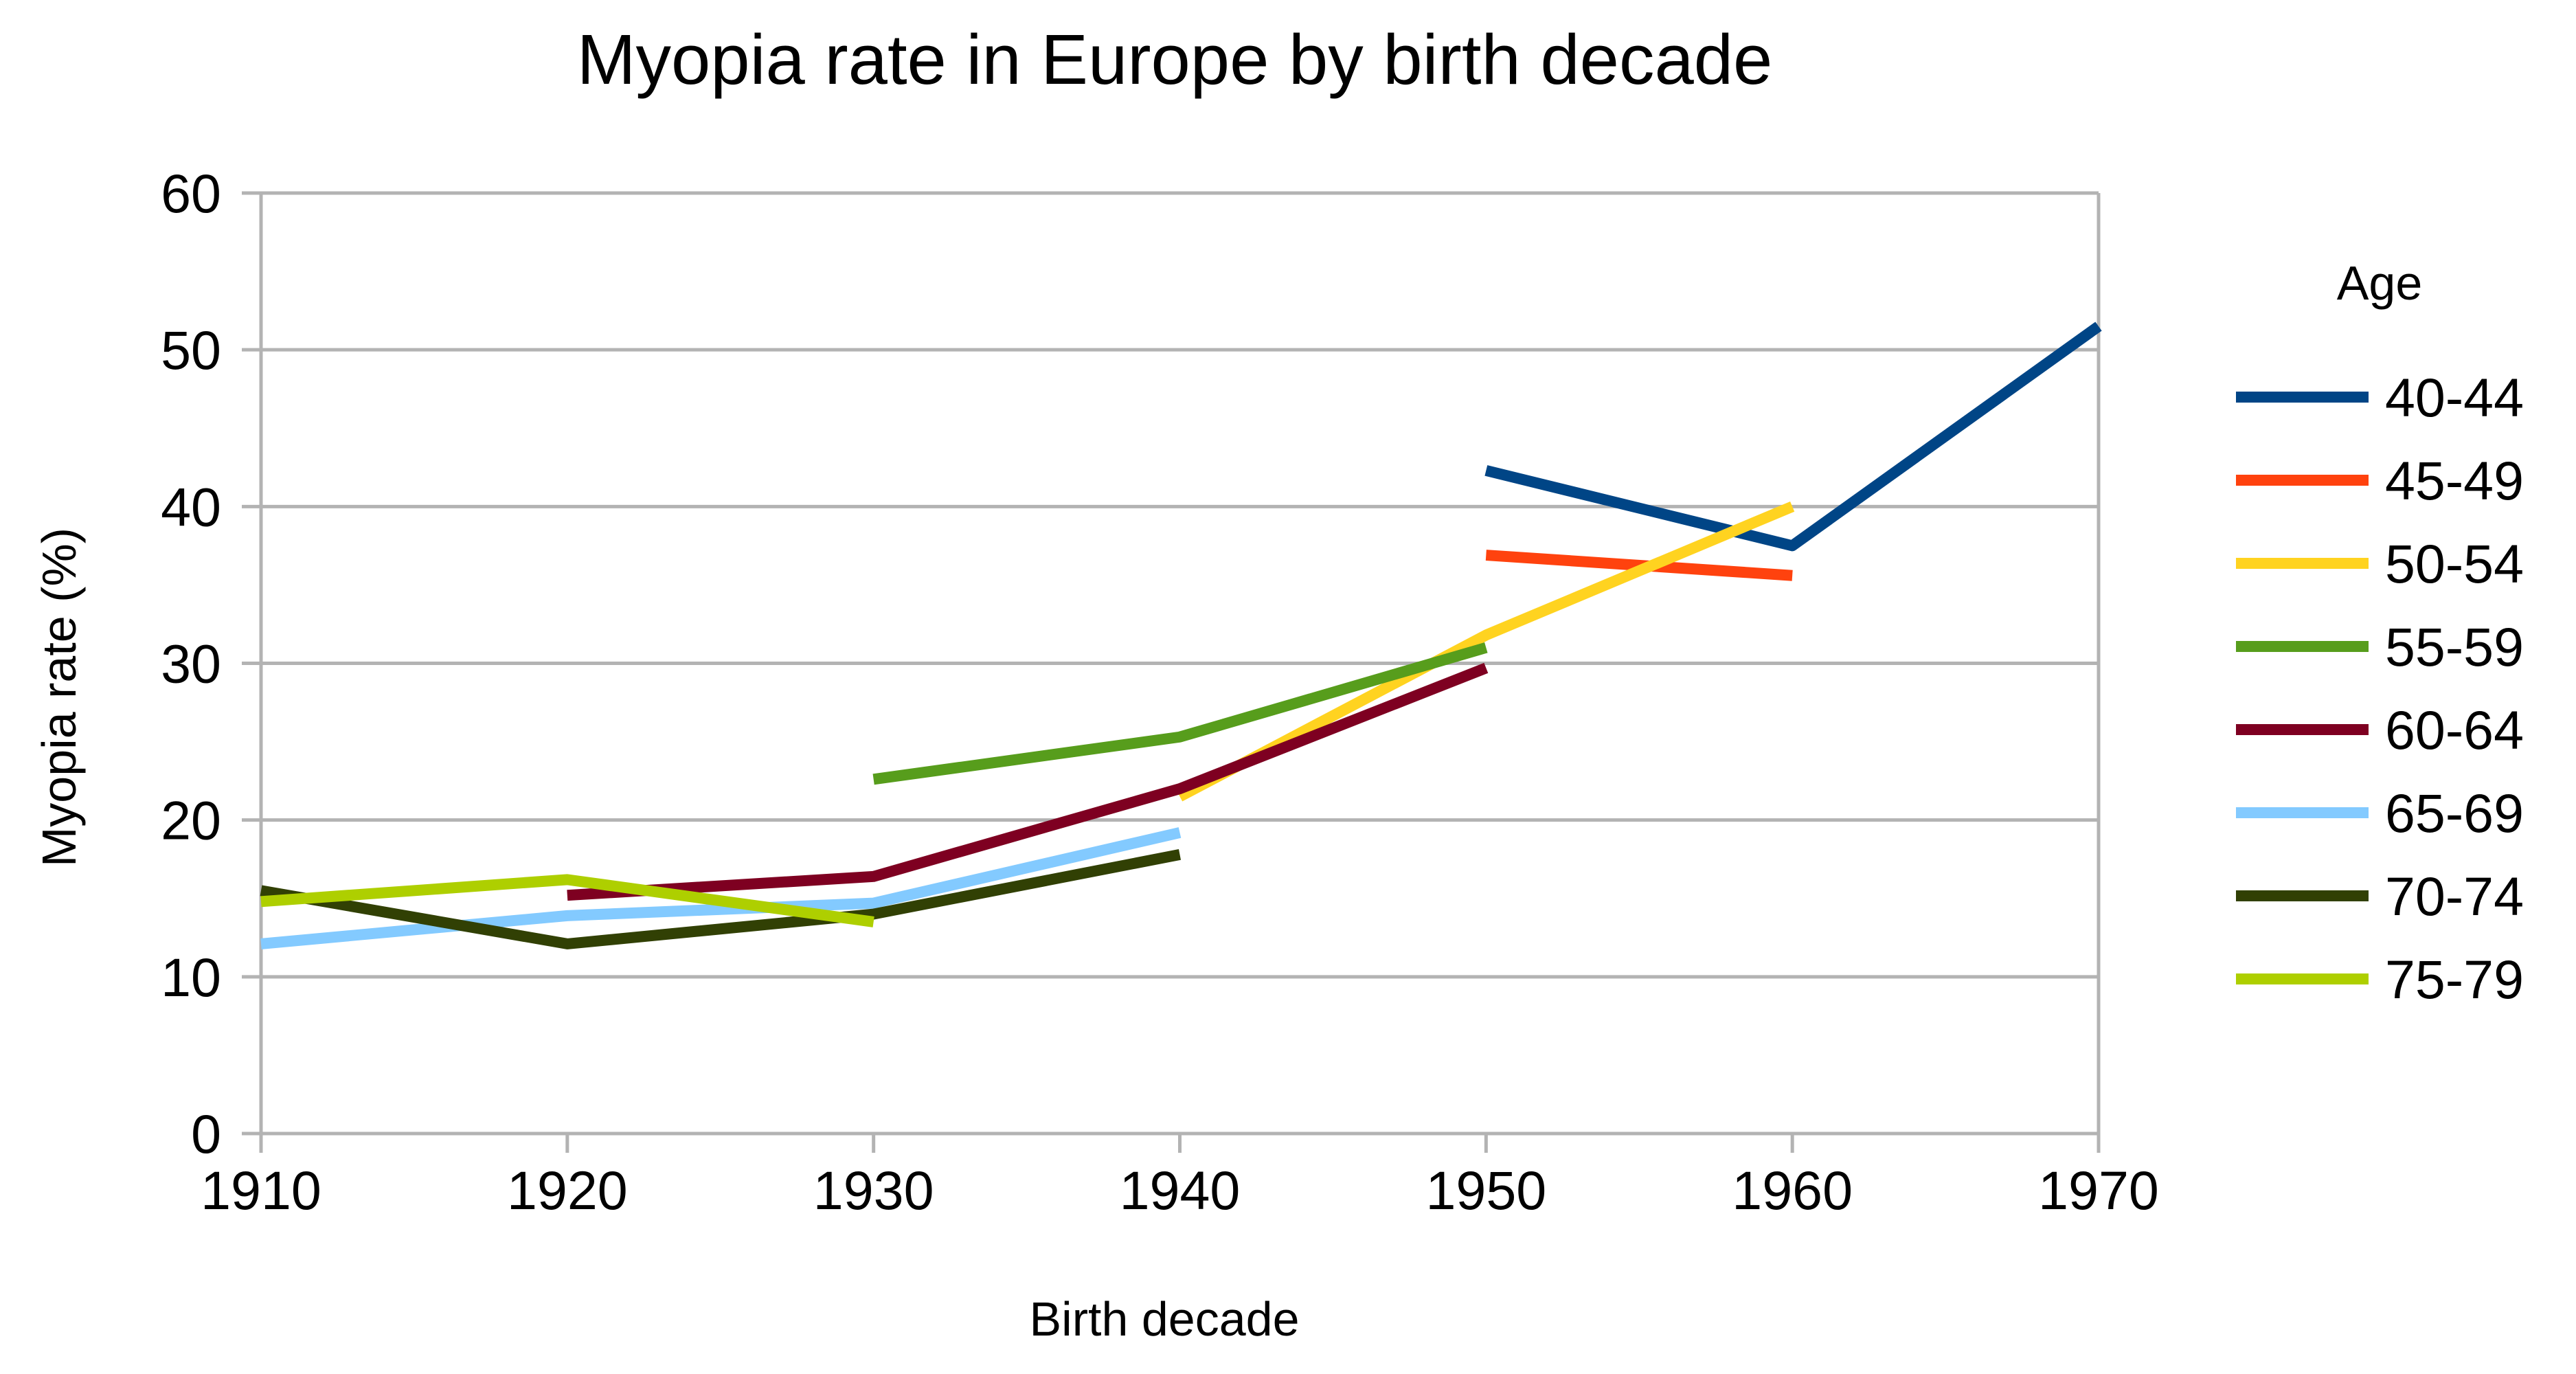  What do you see at coordinates (261, 1190) in the screenshot?
I see `x-tick-label: 1910` at bounding box center [261, 1190].